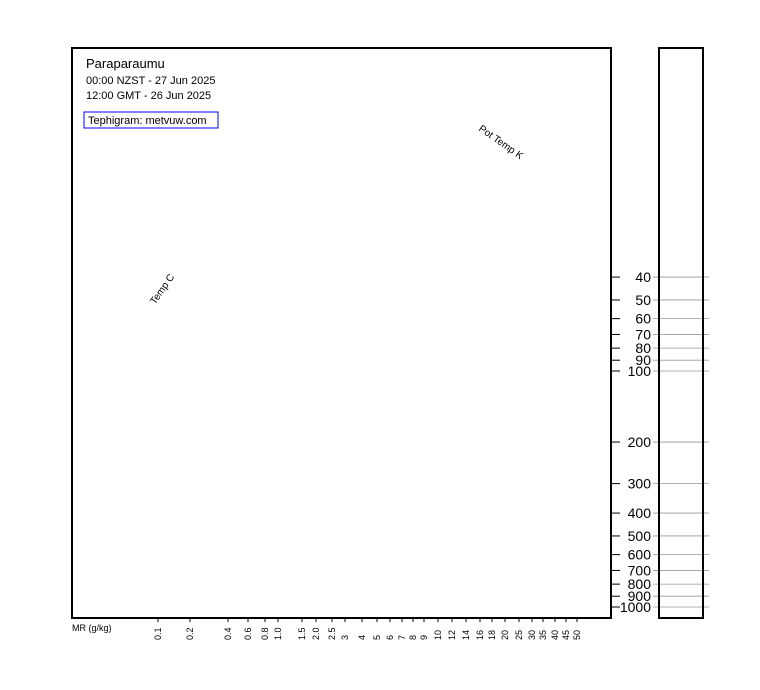  I want to click on pressure-label: 500, so click(640, 536).